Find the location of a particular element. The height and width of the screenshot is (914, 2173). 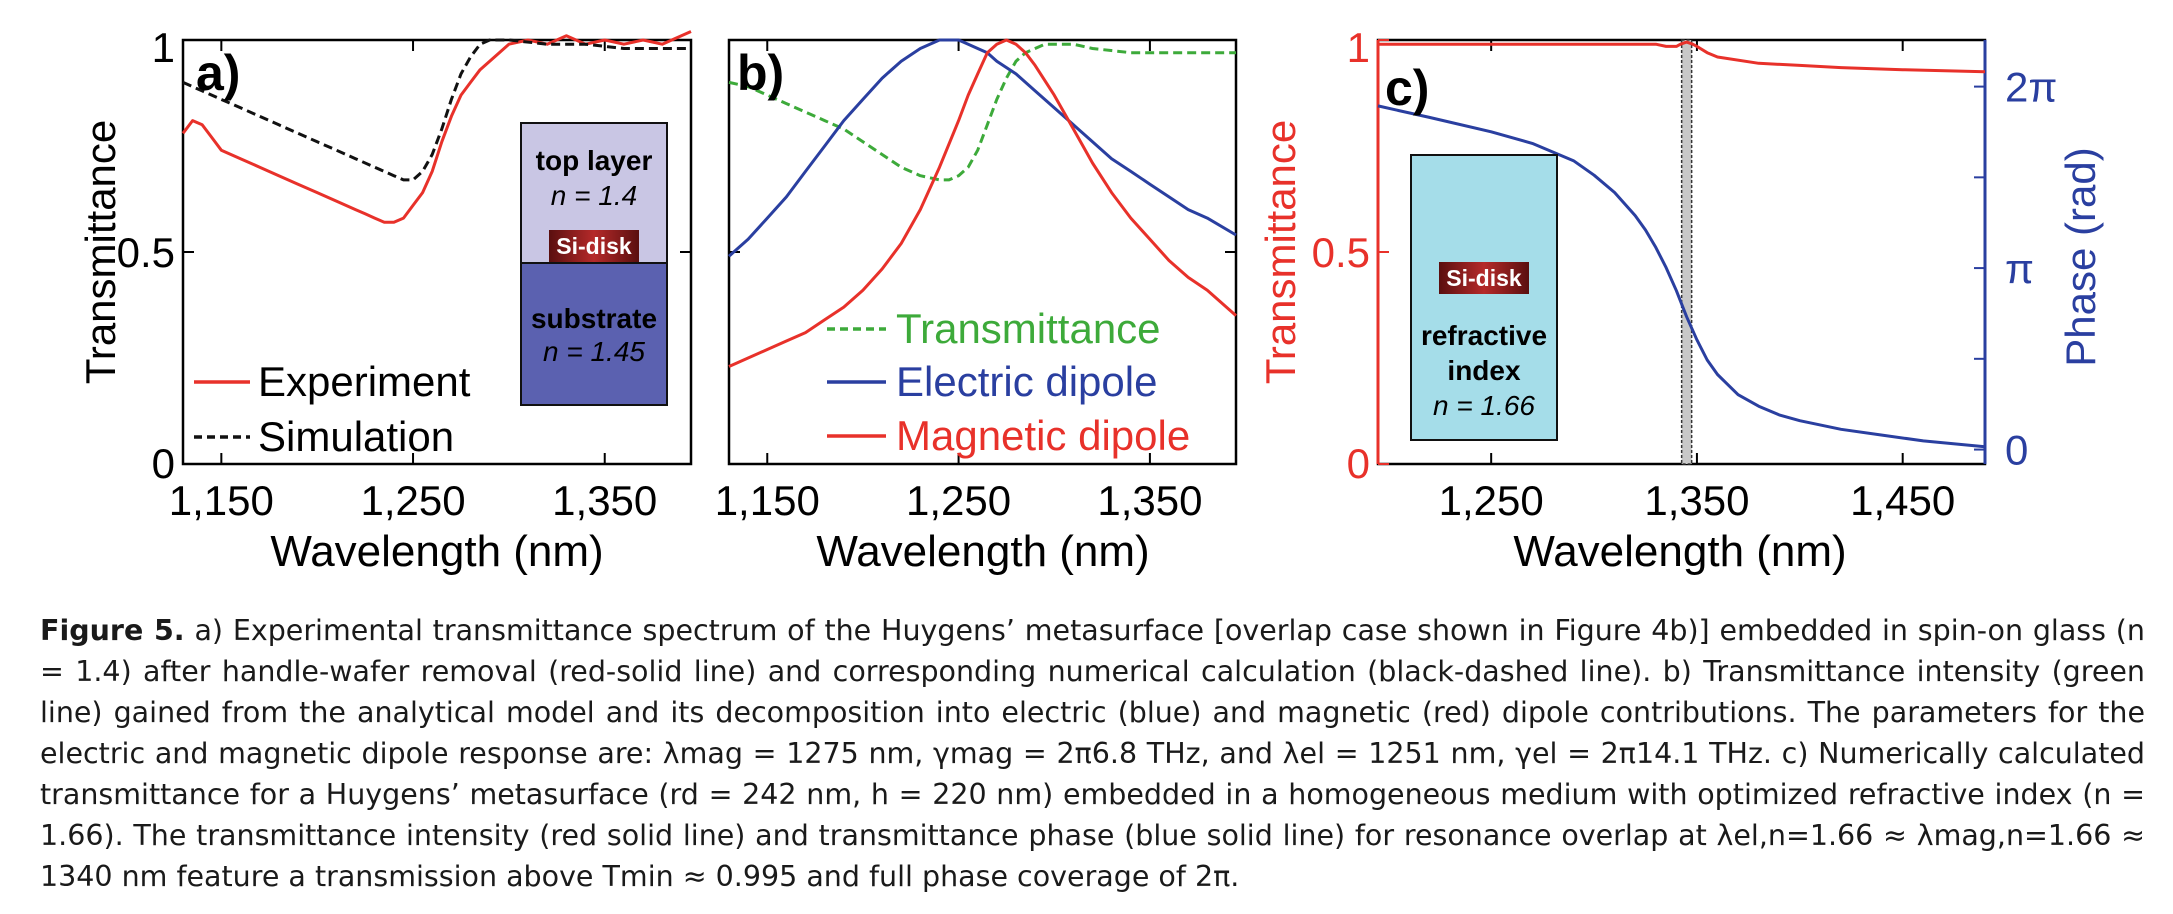

panel-b-letter: b) is located at coordinates (760, 73).